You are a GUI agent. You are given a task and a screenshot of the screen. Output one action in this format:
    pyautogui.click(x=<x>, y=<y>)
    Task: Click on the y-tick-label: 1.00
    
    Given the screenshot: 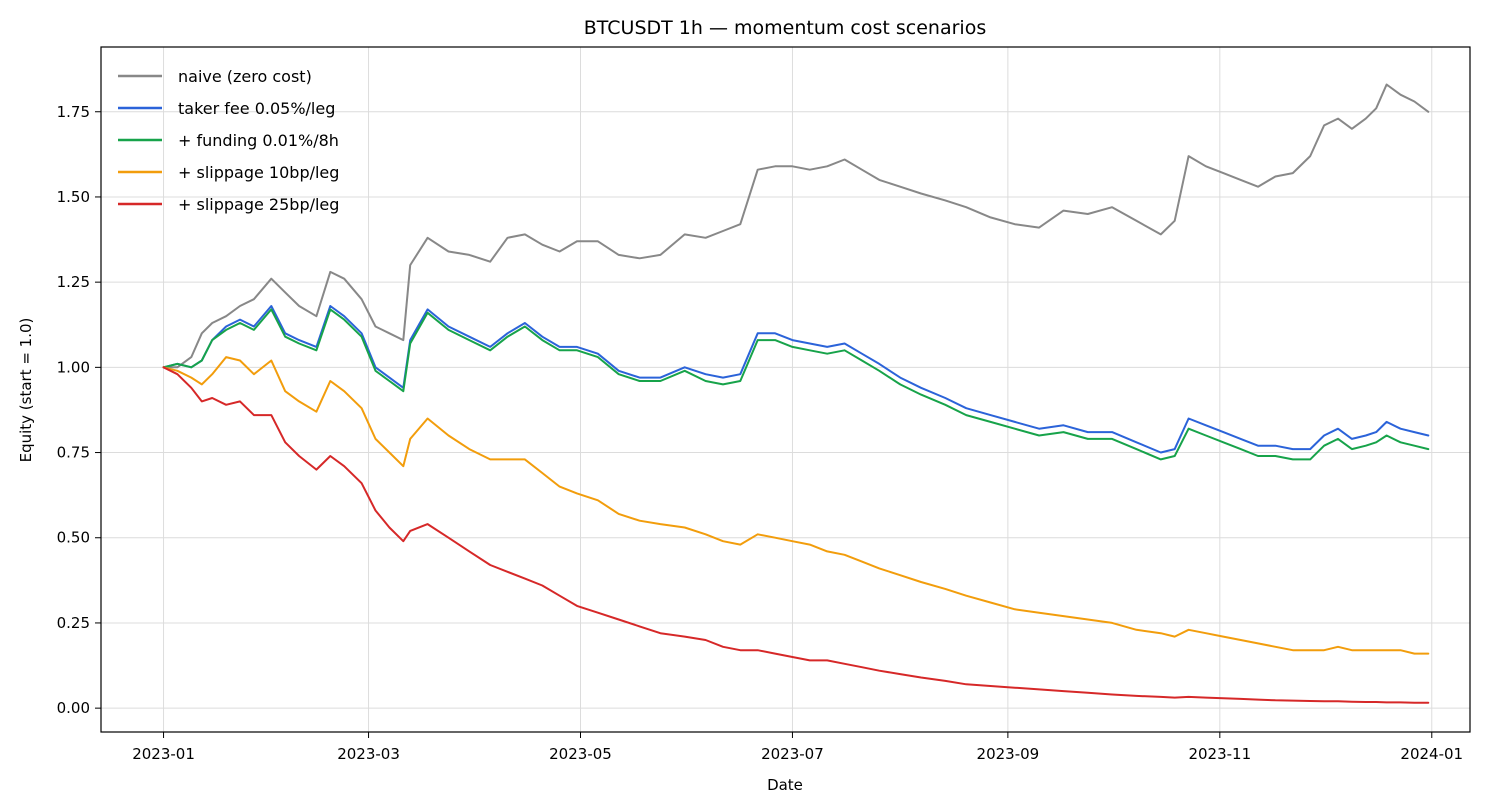 What is the action you would take?
    pyautogui.click(x=73, y=367)
    